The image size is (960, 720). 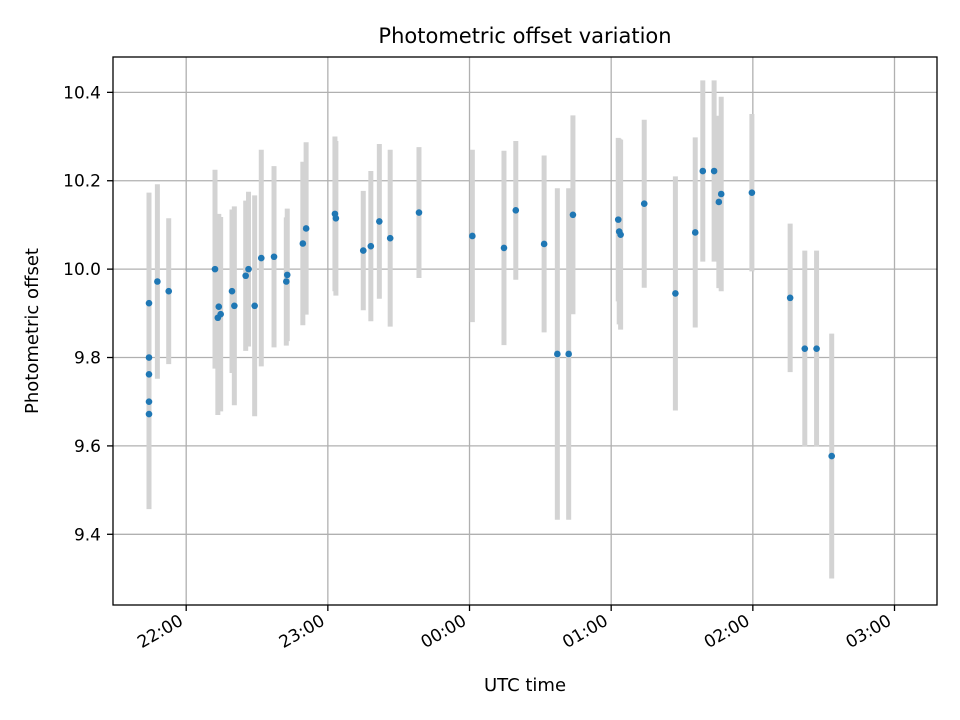 I want to click on x-tick-label: 22:00, so click(x=160, y=632).